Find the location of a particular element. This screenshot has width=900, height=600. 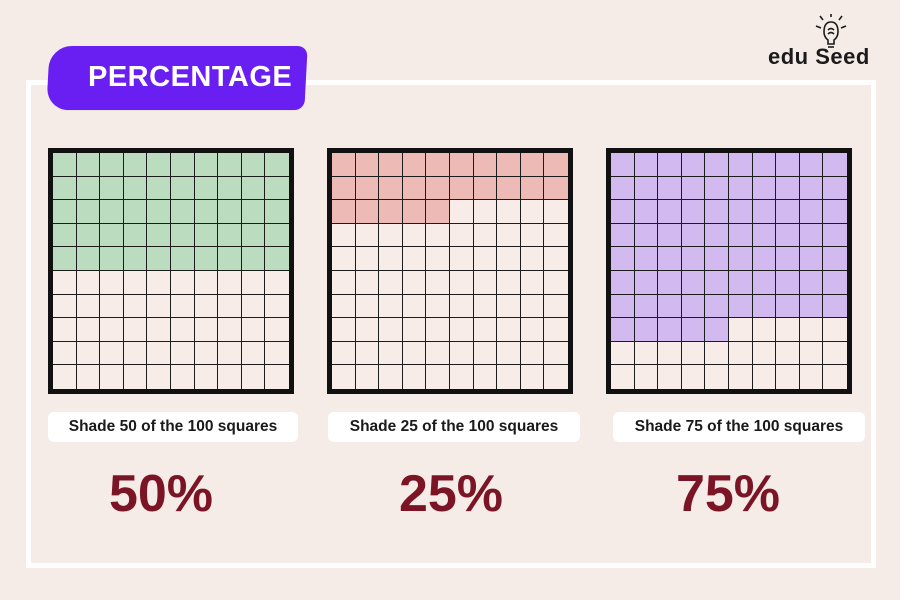

caption-panel-3: Shade 75 of the 100 squares is located at coordinates (739, 427).